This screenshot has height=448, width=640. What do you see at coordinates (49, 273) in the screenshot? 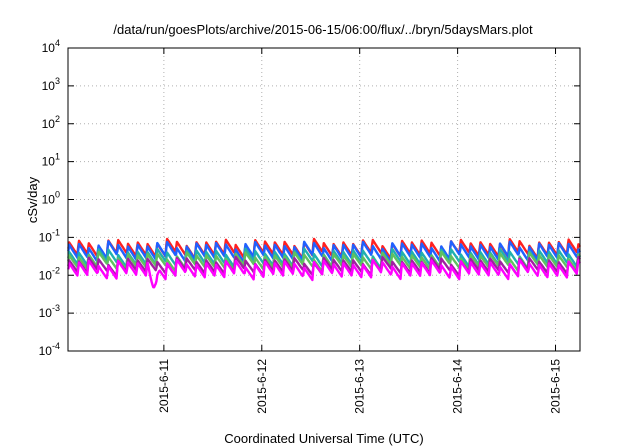
I see `y-tick-label: 10⁻²` at bounding box center [49, 273].